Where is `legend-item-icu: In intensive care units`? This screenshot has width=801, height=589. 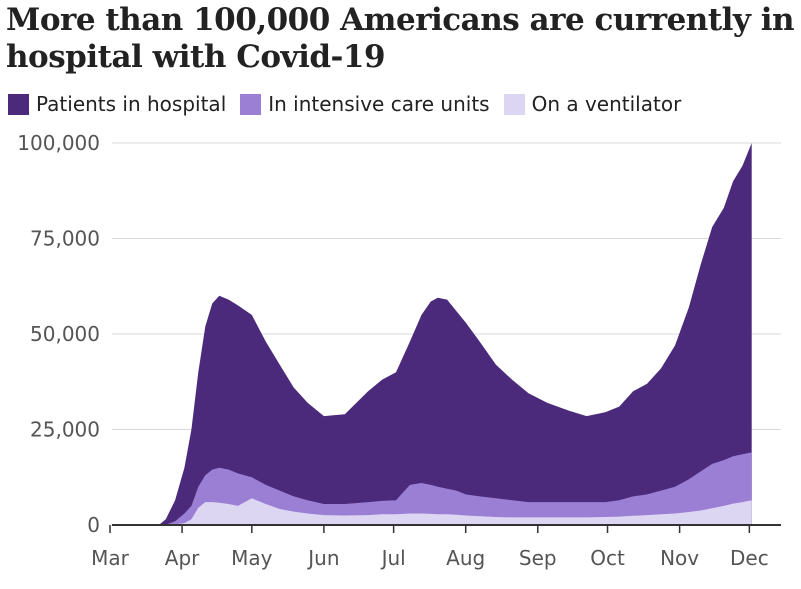
legend-item-icu: In intensive care units is located at coordinates (365, 104).